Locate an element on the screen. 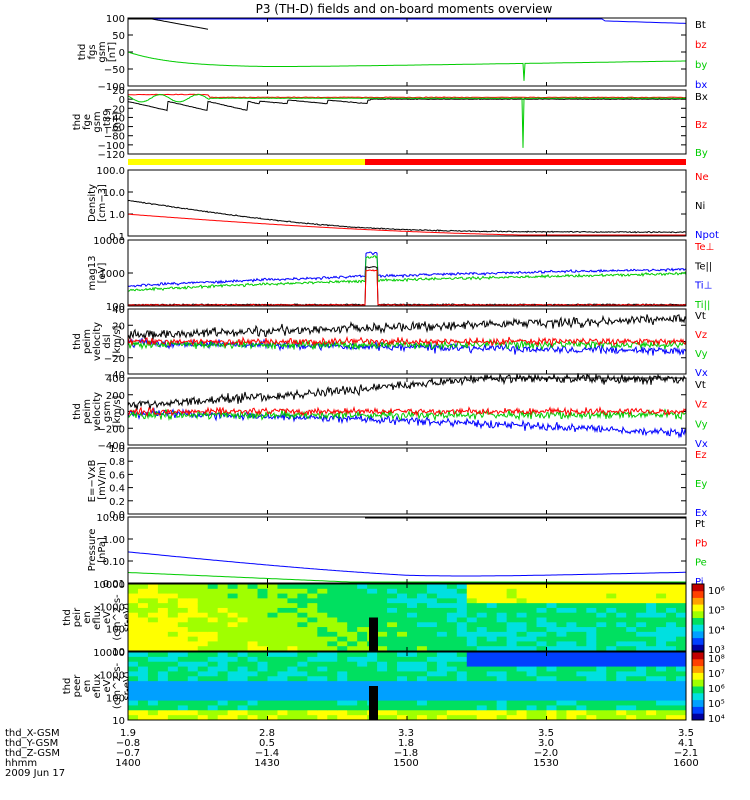  panel-frame is located at coordinates (407, 481).